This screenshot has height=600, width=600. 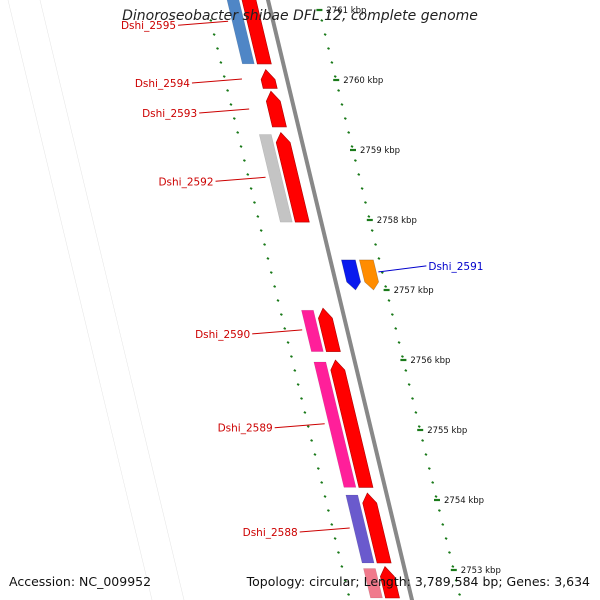 What do you see at coordinates (351, 275) in the screenshot?
I see `gene-arrow-Dshi_2591-a` at bounding box center [351, 275].